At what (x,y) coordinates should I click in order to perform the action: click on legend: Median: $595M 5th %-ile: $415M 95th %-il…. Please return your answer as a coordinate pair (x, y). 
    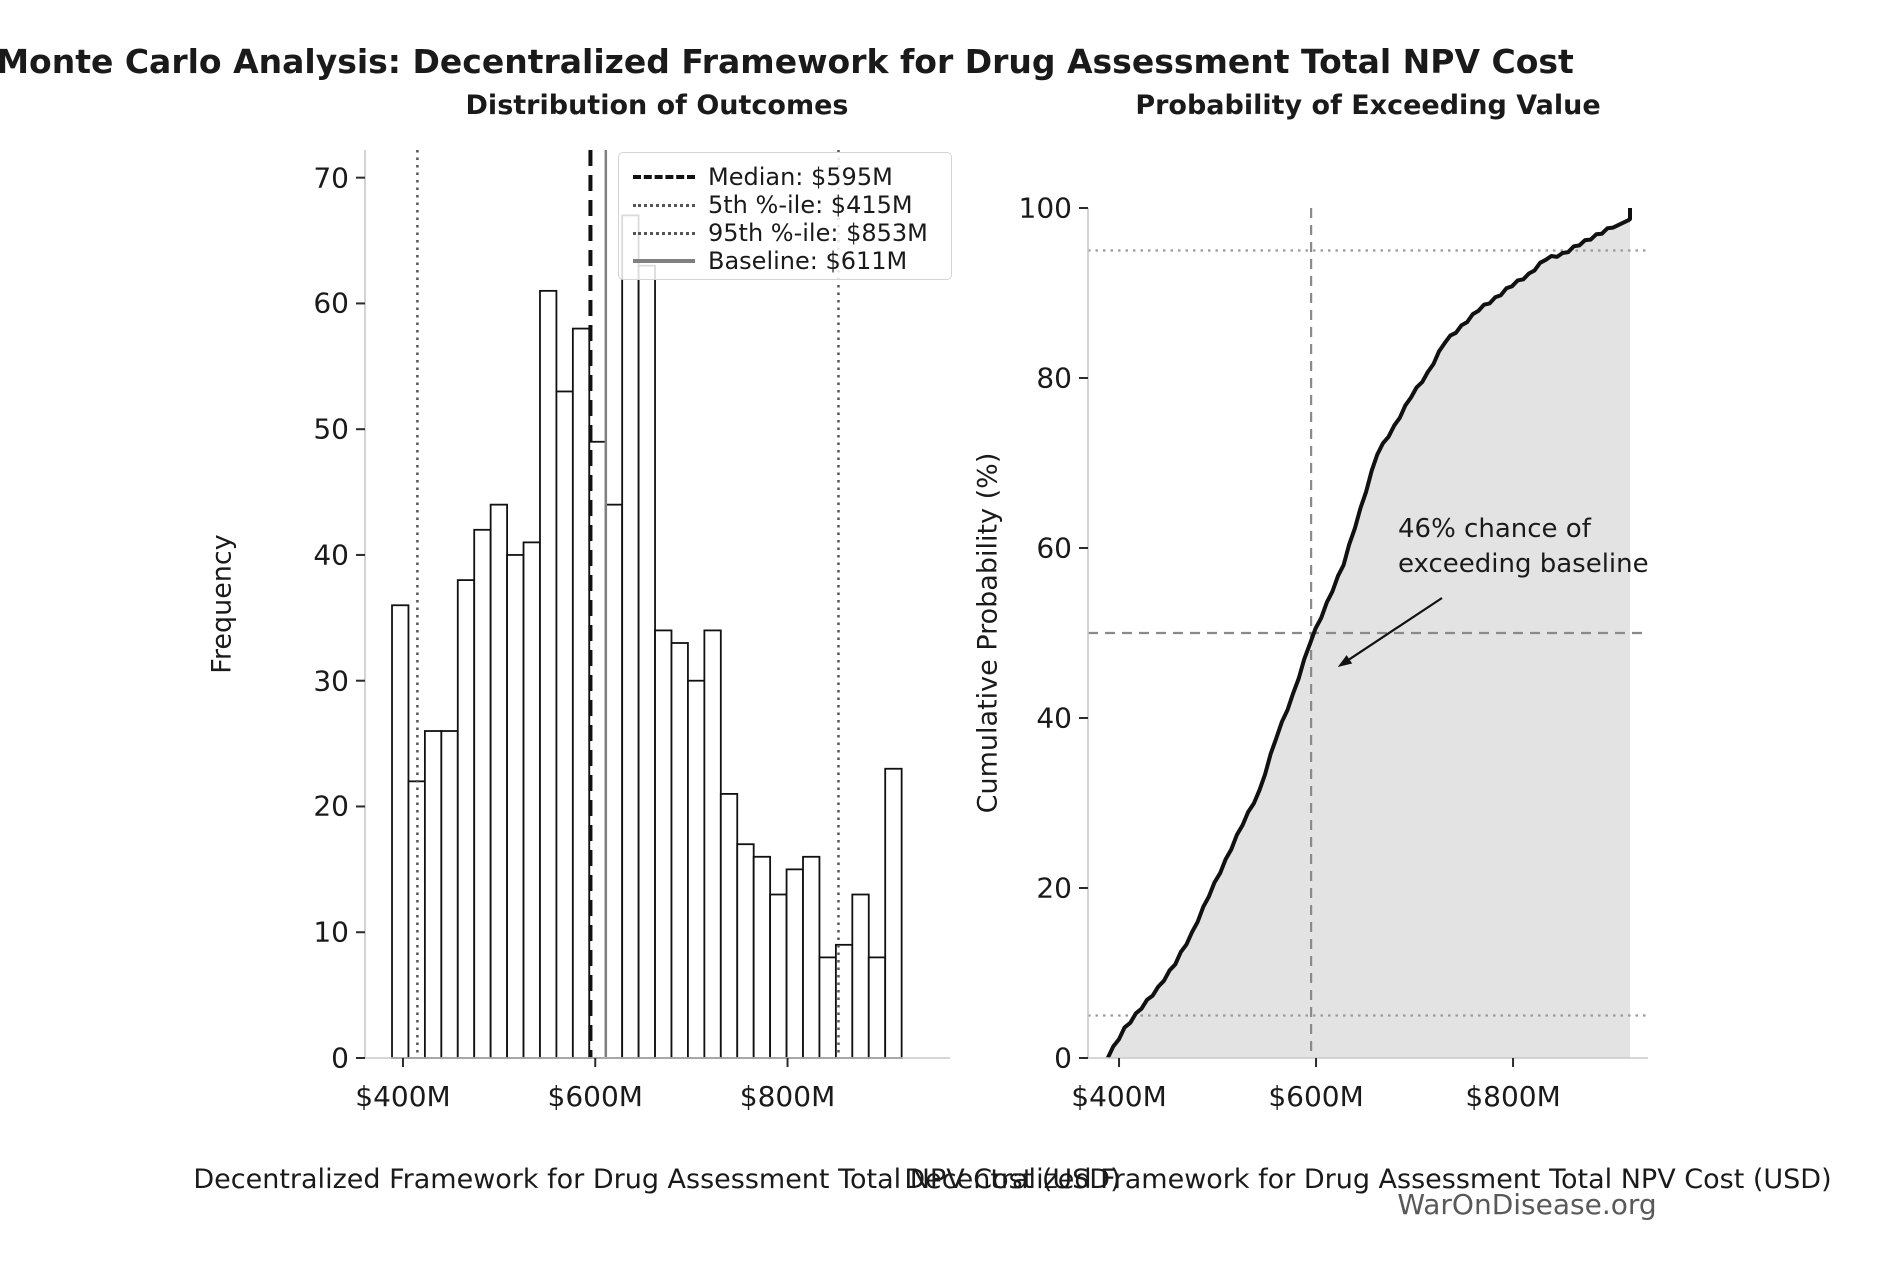
    Looking at the image, I should click on (785, 216).